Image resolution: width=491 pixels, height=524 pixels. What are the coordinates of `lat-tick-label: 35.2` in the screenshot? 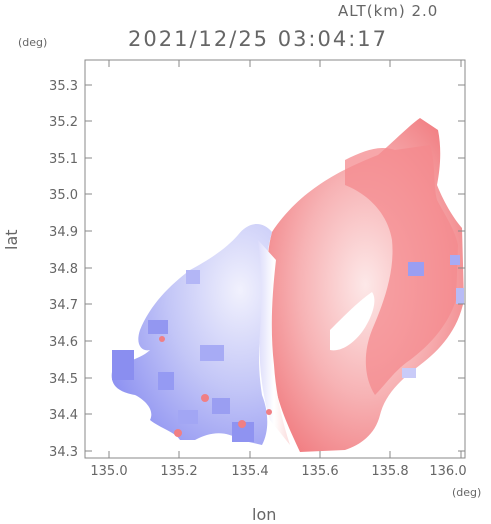 It's located at (63, 122).